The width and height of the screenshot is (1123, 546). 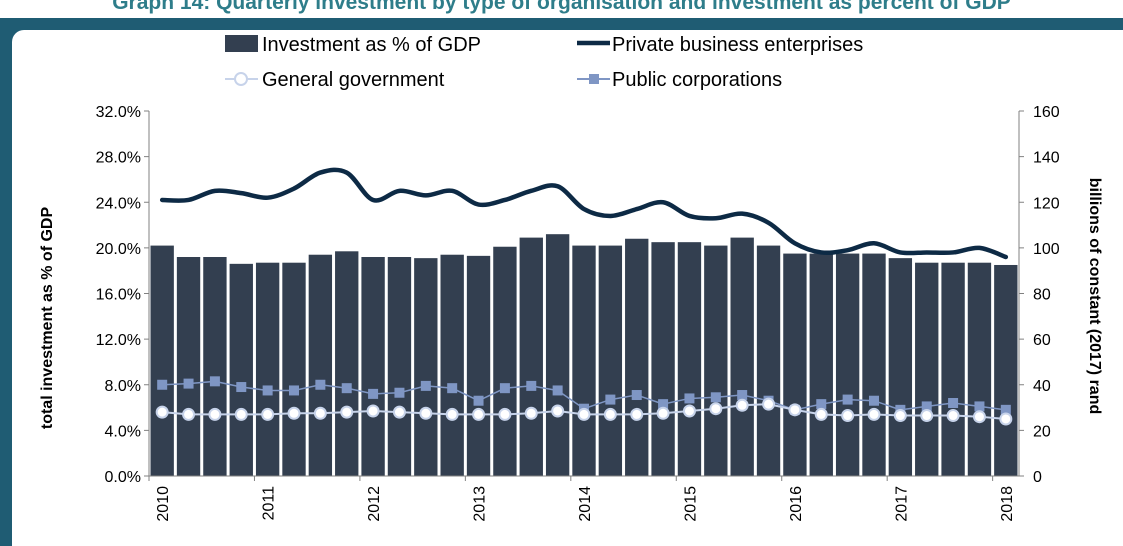 I want to click on y-left-tick-label: 0.0%, so click(x=123, y=477).